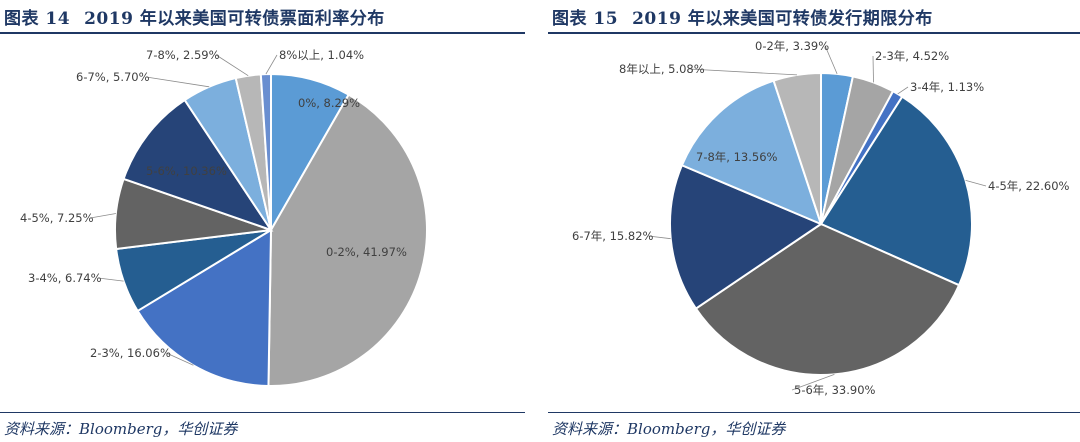 Image resolution: width=1080 pixels, height=442 pixels. What do you see at coordinates (662, 69) in the screenshot?
I see `data-label-8yplus-7: 8年以上, 5.08%` at bounding box center [662, 69].